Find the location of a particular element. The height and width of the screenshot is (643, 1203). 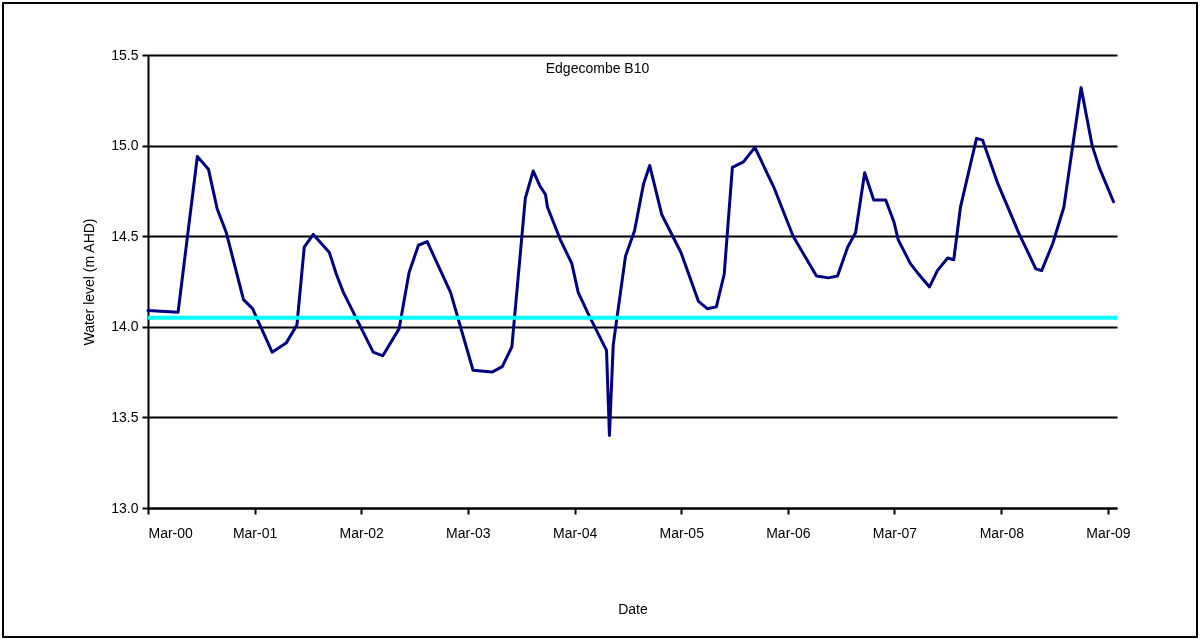

x-tick-label: Mar-02 is located at coordinates (362, 532).